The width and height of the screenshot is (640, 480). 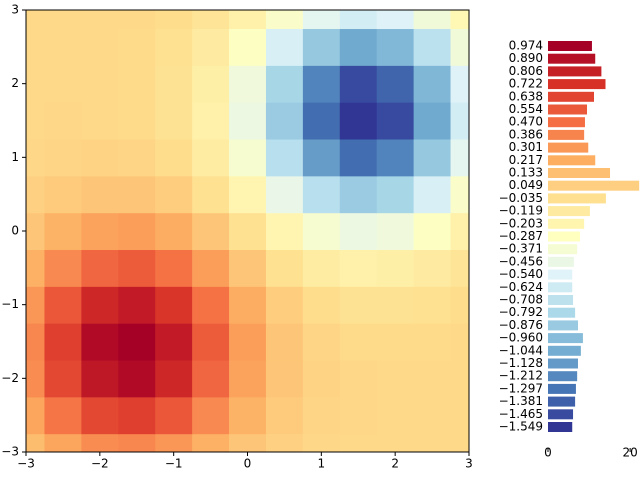 I want to click on x-tick-label: −2, so click(x=100, y=464).